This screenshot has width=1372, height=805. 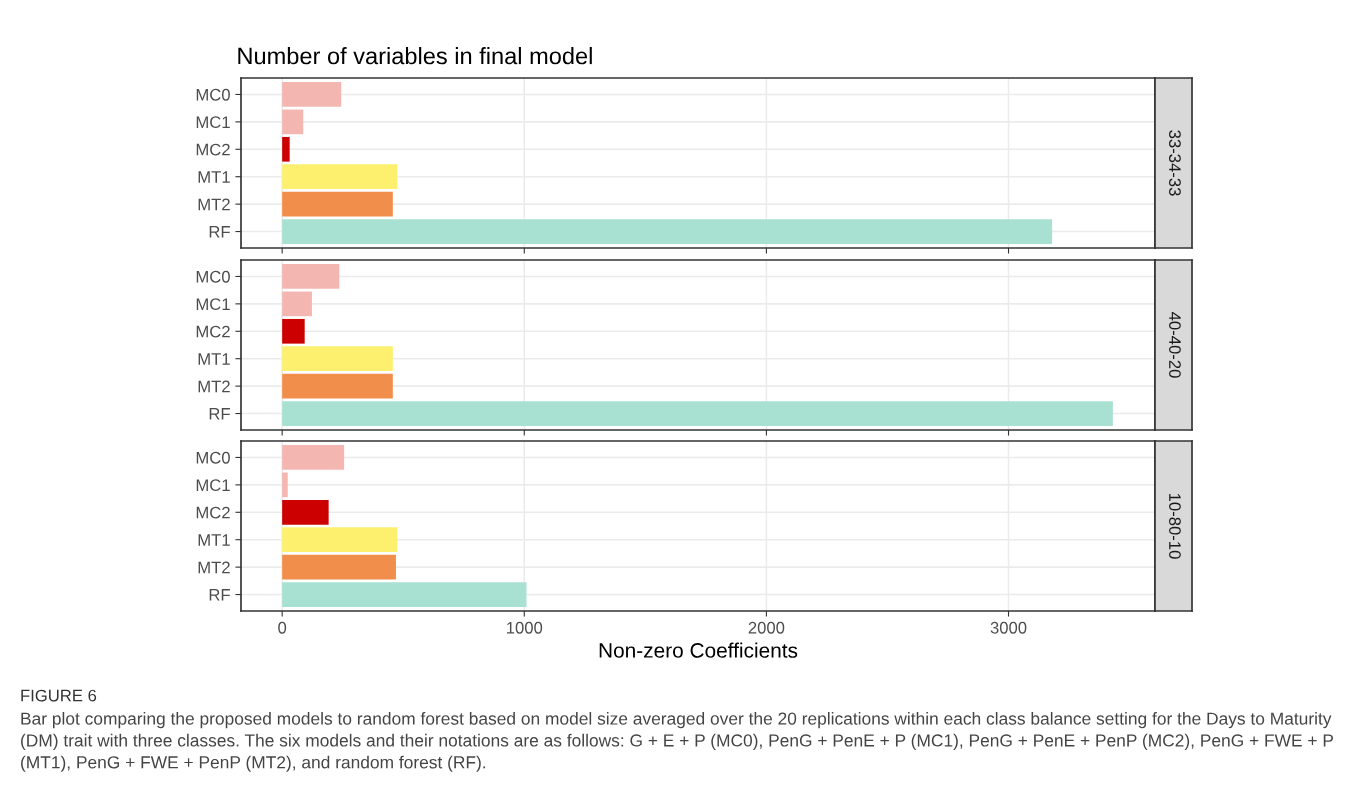 What do you see at coordinates (282, 627) in the screenshot?
I see `x-tick-label: 0` at bounding box center [282, 627].